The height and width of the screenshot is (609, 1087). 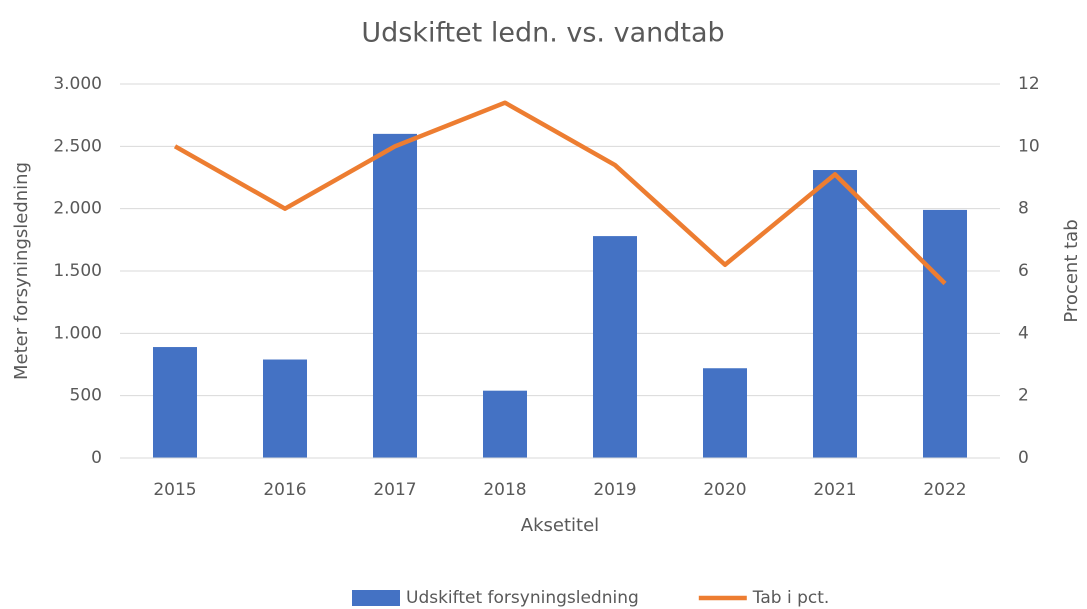 I want to click on x-tick-label: 2017, so click(x=394, y=490).